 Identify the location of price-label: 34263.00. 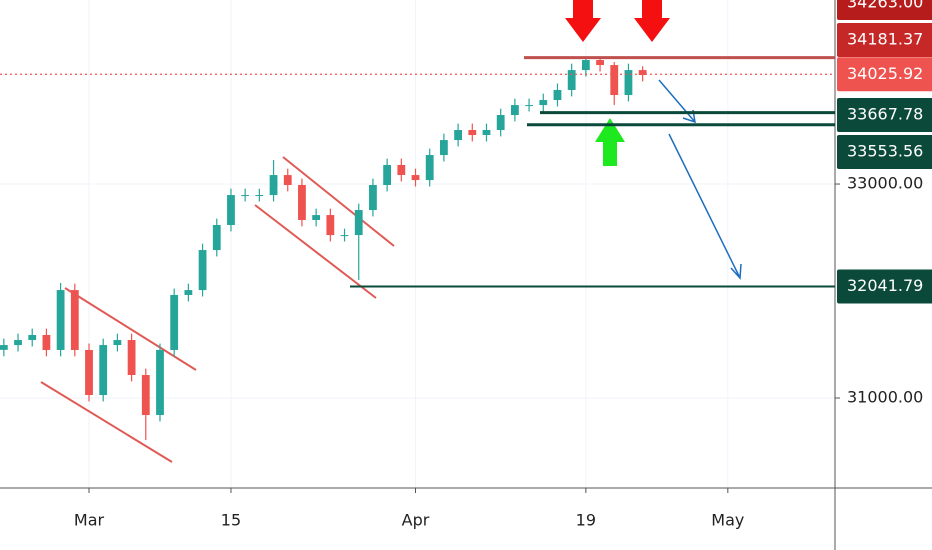
(885, 6).